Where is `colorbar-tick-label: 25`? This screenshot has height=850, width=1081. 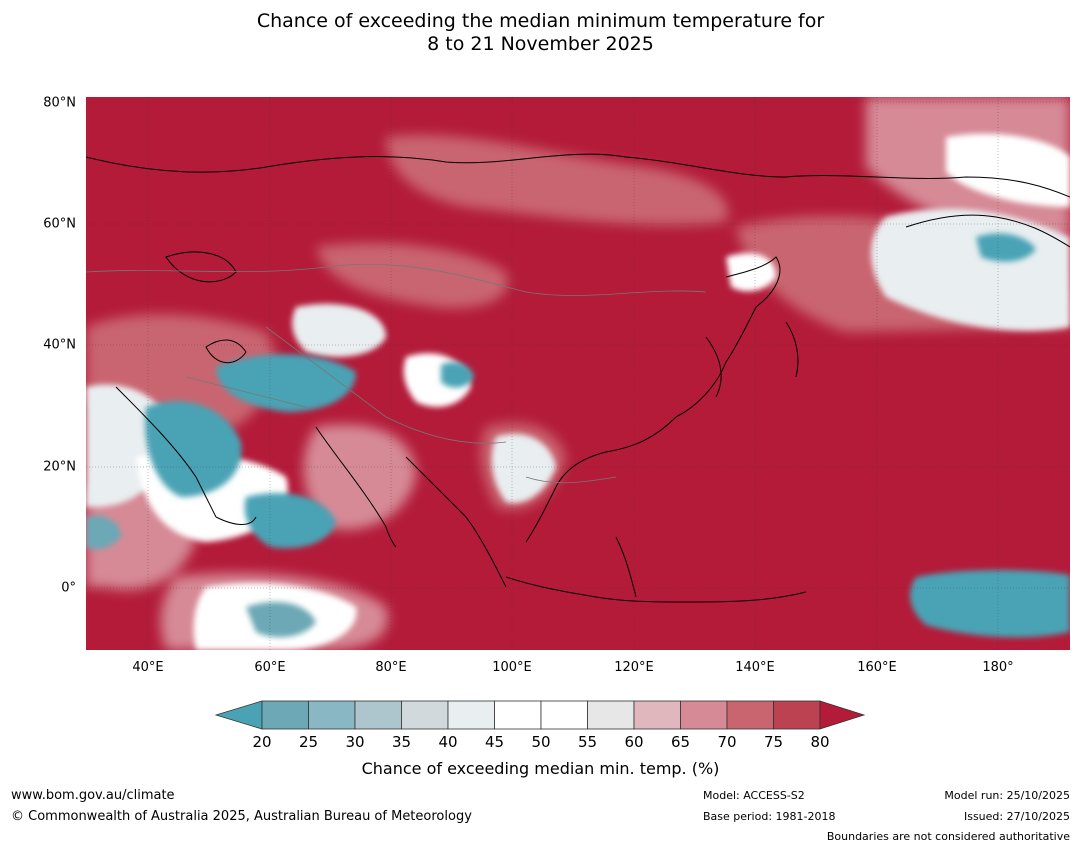 colorbar-tick-label: 25 is located at coordinates (308, 742).